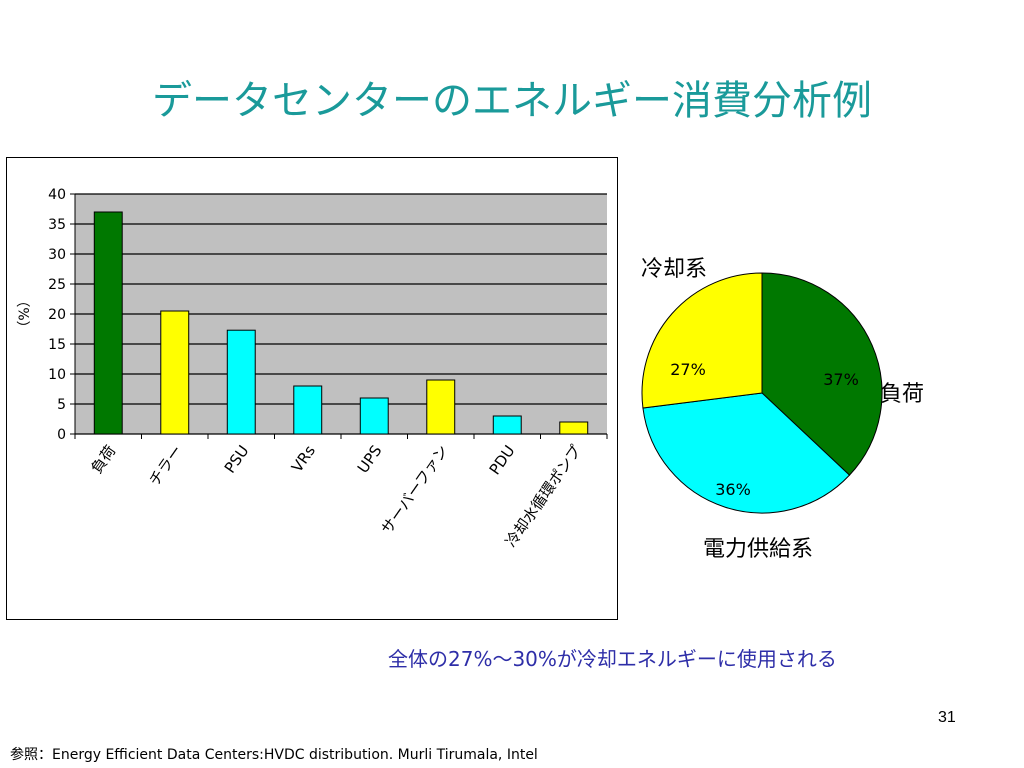 This screenshot has width=1024, height=768. I want to click on y-tick-label: 35, so click(57, 225).